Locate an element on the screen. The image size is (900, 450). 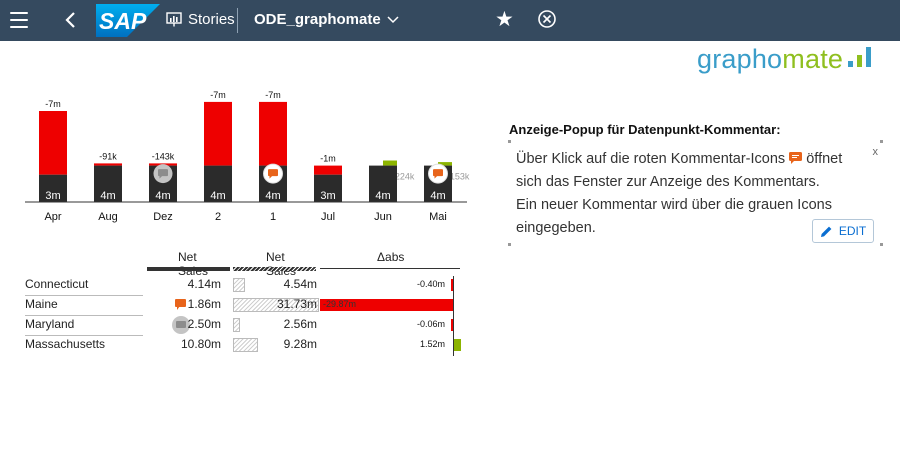
popup-title: Anzeige-Popup für Datenpunkt-Kommentar: is located at coordinates (645, 129).